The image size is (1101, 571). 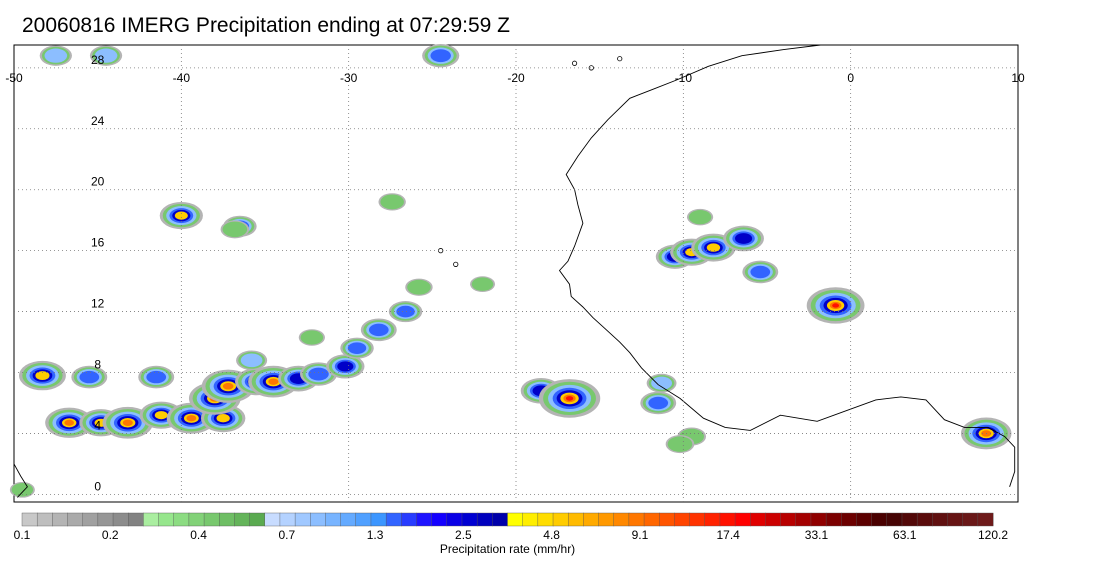 What do you see at coordinates (98, 121) in the screenshot?
I see `lat-tick-label: 24` at bounding box center [98, 121].